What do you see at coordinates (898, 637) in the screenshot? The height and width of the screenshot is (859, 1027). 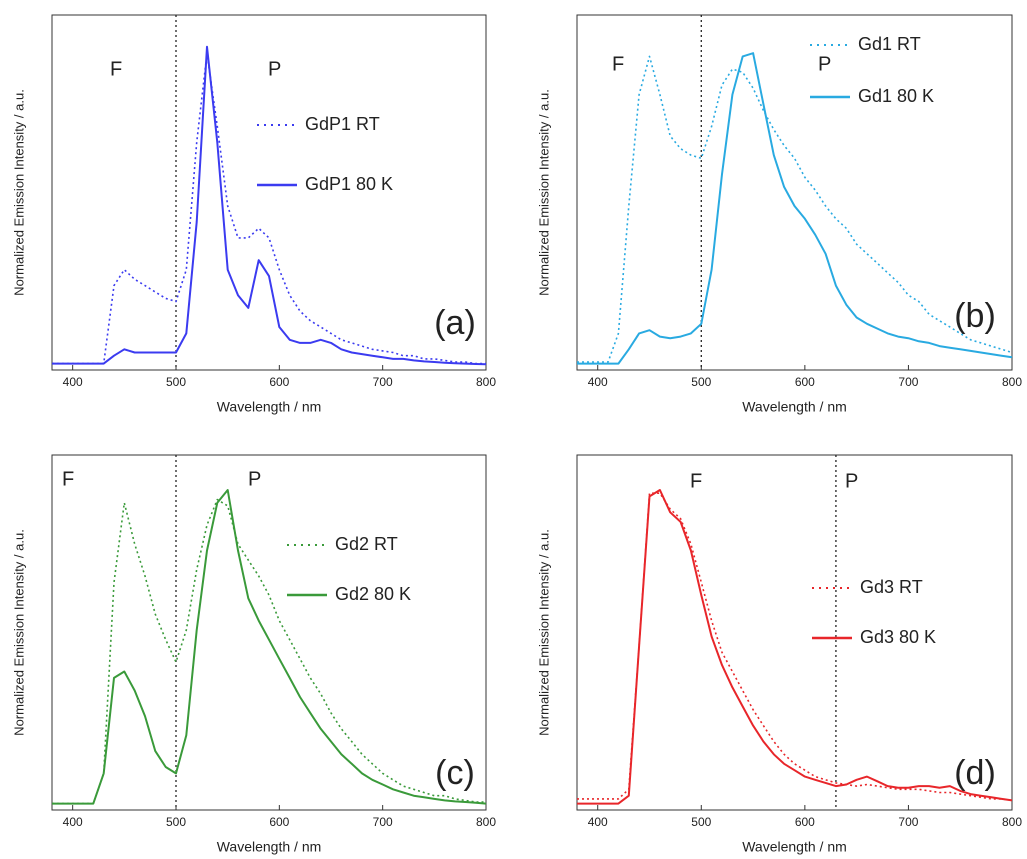 I see `legend-label: Gd3 80 K` at bounding box center [898, 637].